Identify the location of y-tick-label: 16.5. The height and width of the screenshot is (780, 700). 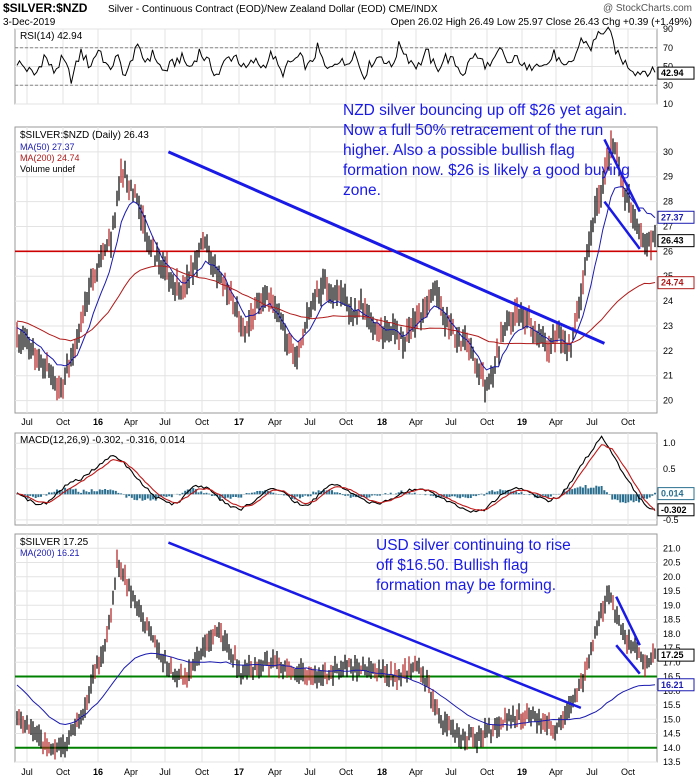
(672, 677).